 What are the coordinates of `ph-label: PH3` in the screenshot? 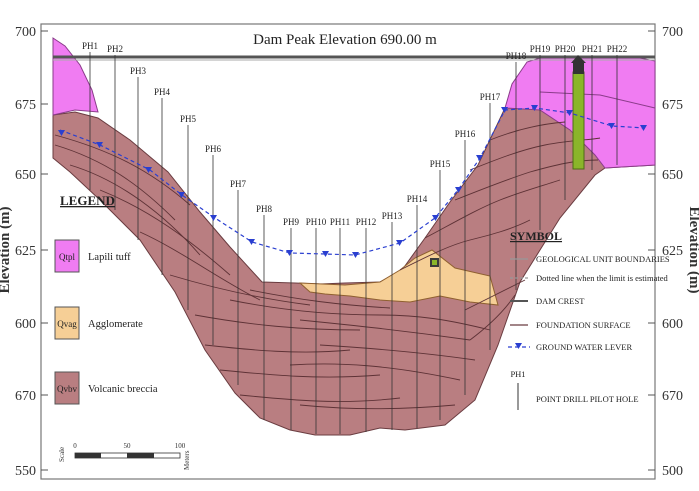 It's located at (138, 71).